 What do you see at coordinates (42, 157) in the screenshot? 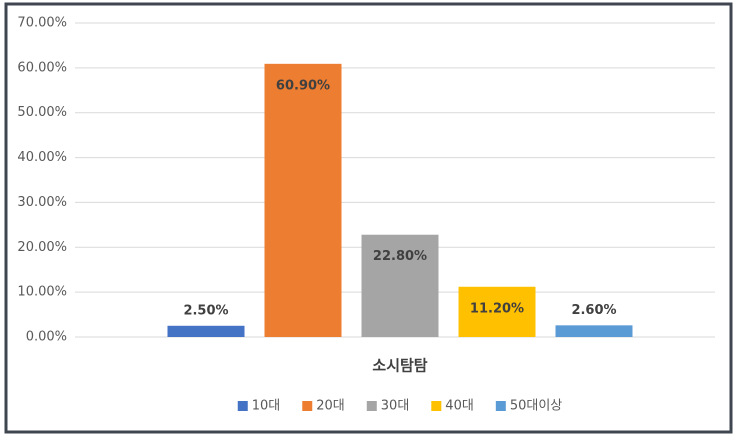
I see `y-tick-label: 40.00%` at bounding box center [42, 157].